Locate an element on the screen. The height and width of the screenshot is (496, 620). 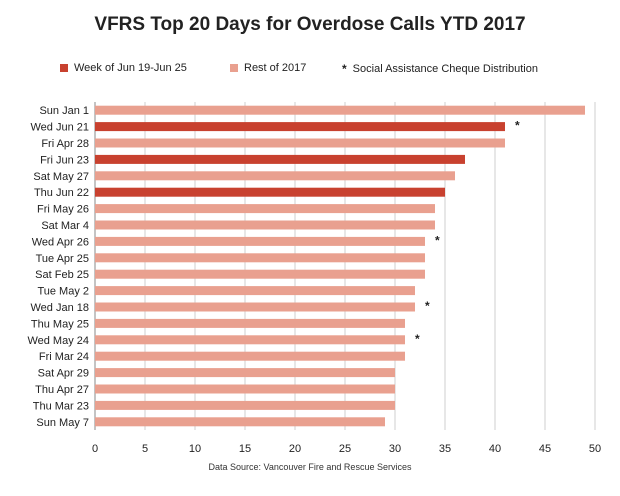
legend-item-week: Week of Jun 19-Jun 25 is located at coordinates (123, 68).